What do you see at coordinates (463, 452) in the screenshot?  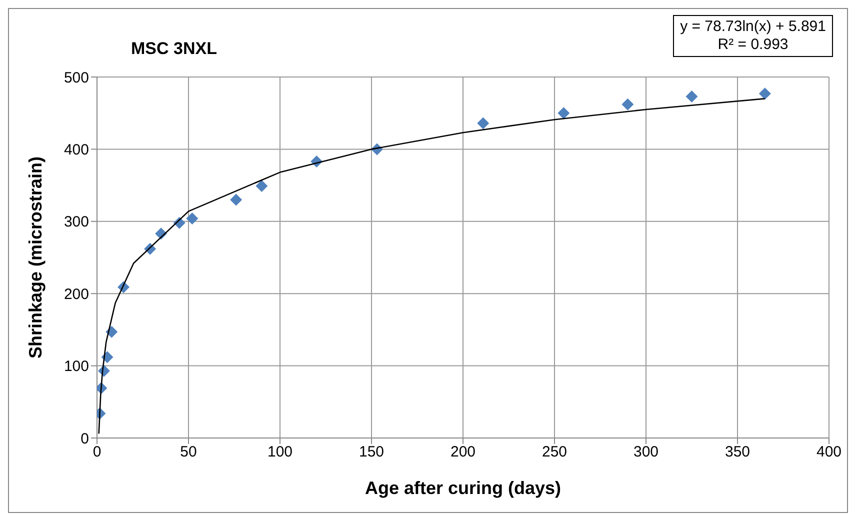 I see `x-tick-label: 200` at bounding box center [463, 452].